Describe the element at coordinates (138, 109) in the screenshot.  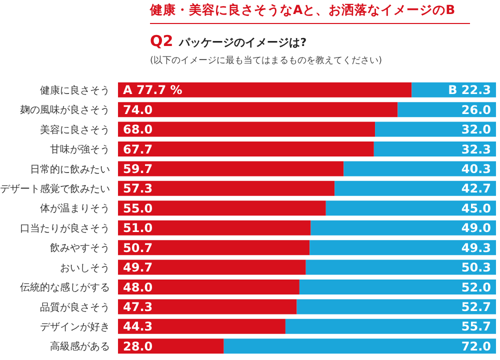
I see `data-label: 74.0` at that location.